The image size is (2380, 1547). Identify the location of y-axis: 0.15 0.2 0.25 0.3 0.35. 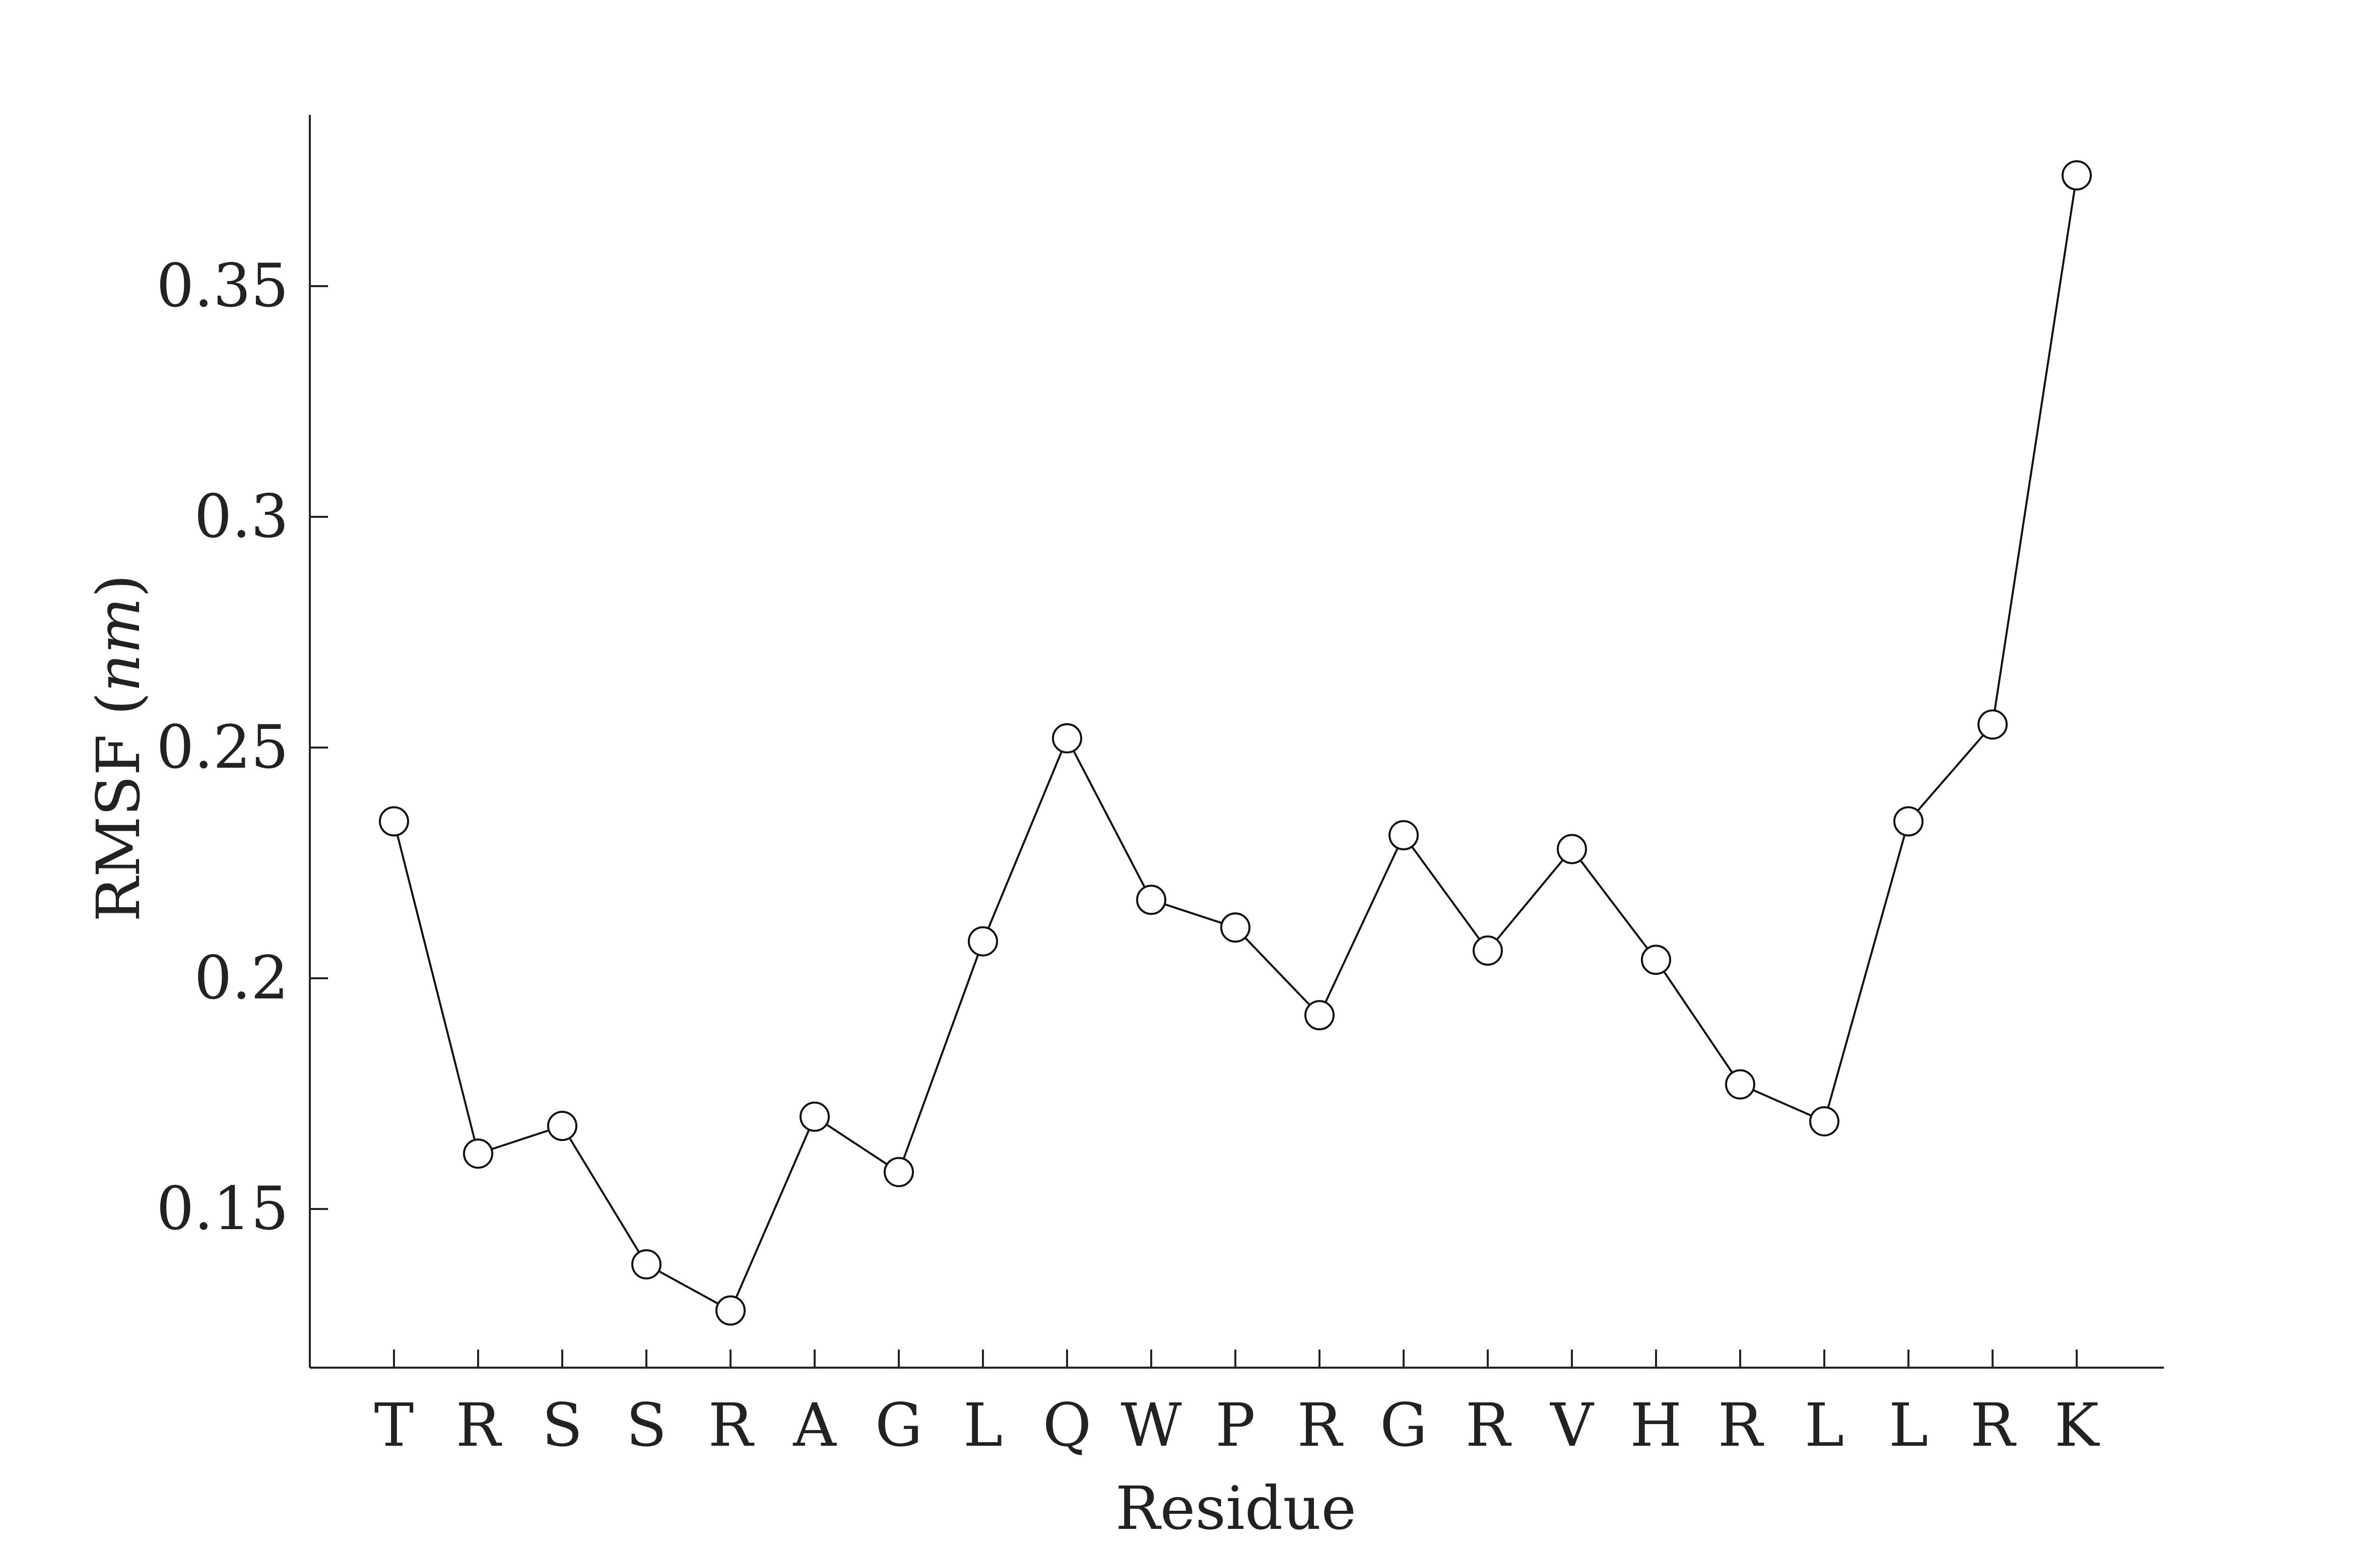
(242, 742).